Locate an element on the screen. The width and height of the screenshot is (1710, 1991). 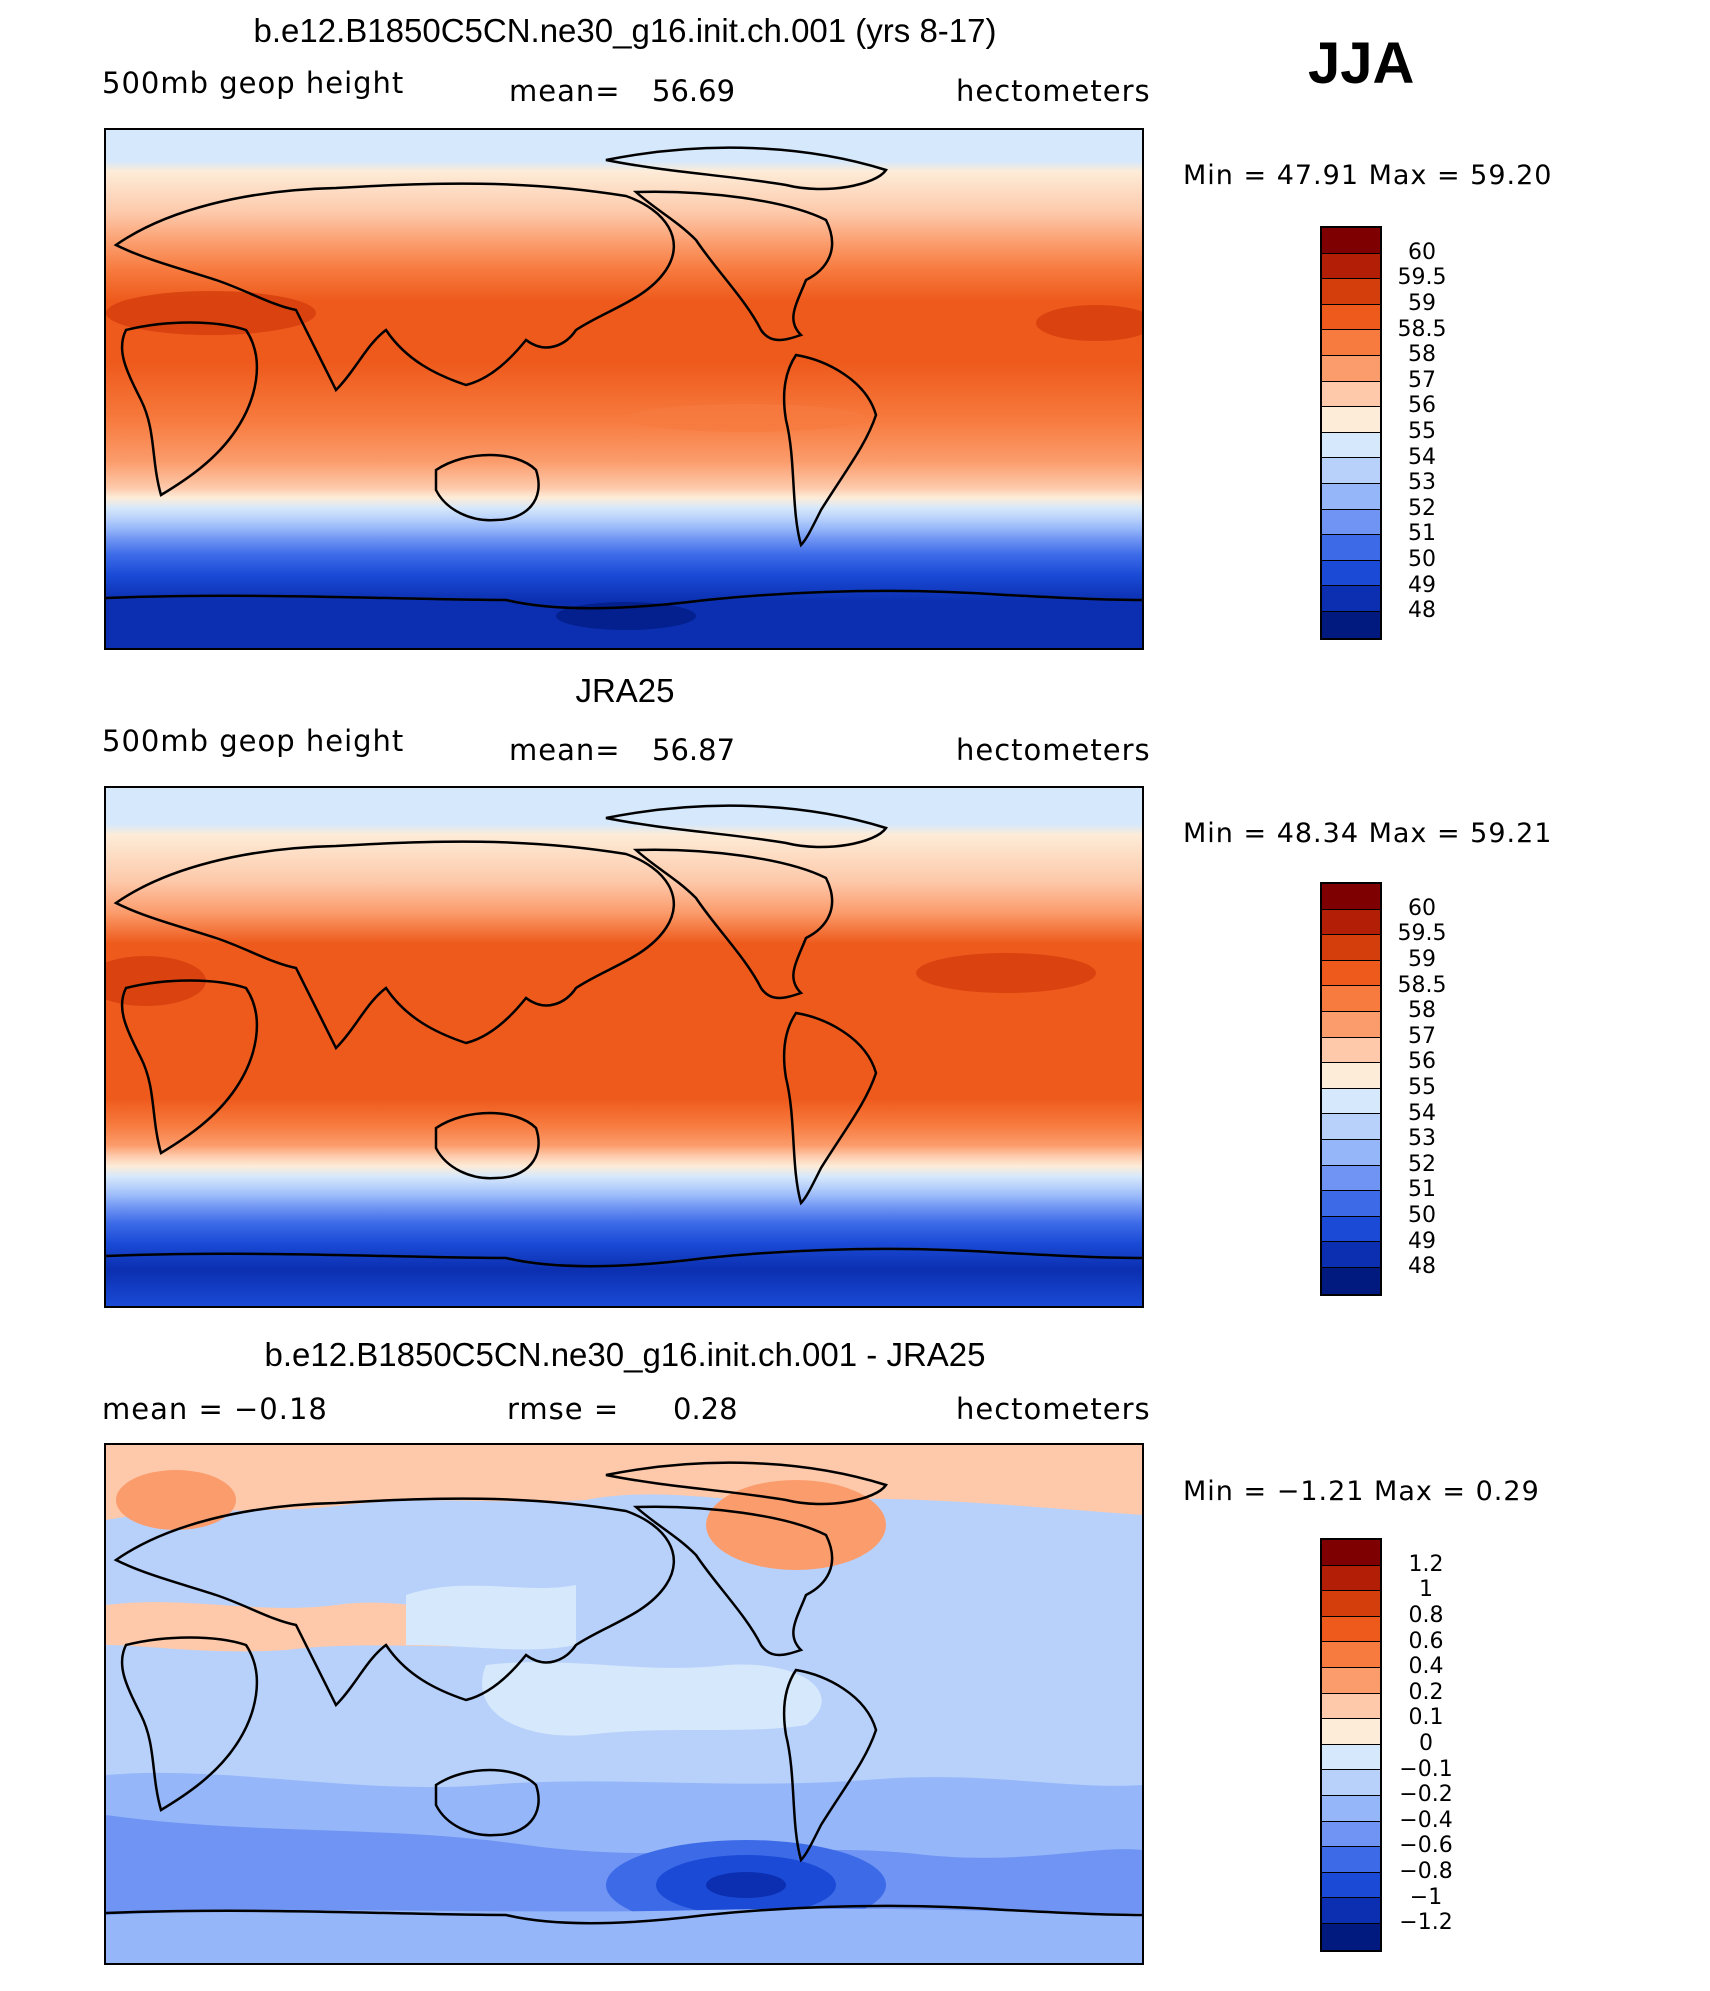
panel-1-colorbar-label: 56 is located at coordinates (1422, 405).